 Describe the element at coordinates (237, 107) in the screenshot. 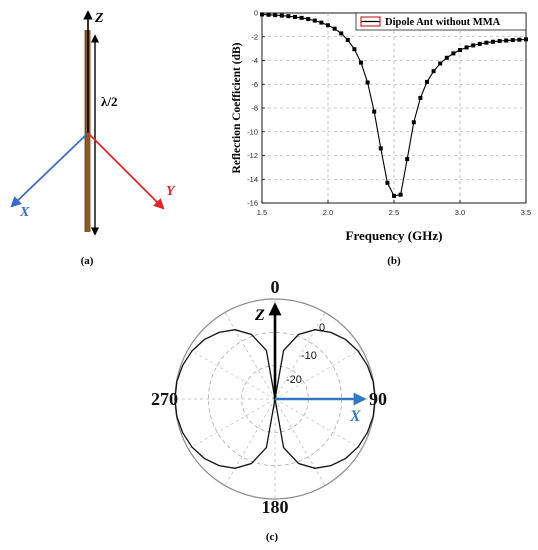

I see `y-axis-title: Reflection Coefficient (dB)` at that location.